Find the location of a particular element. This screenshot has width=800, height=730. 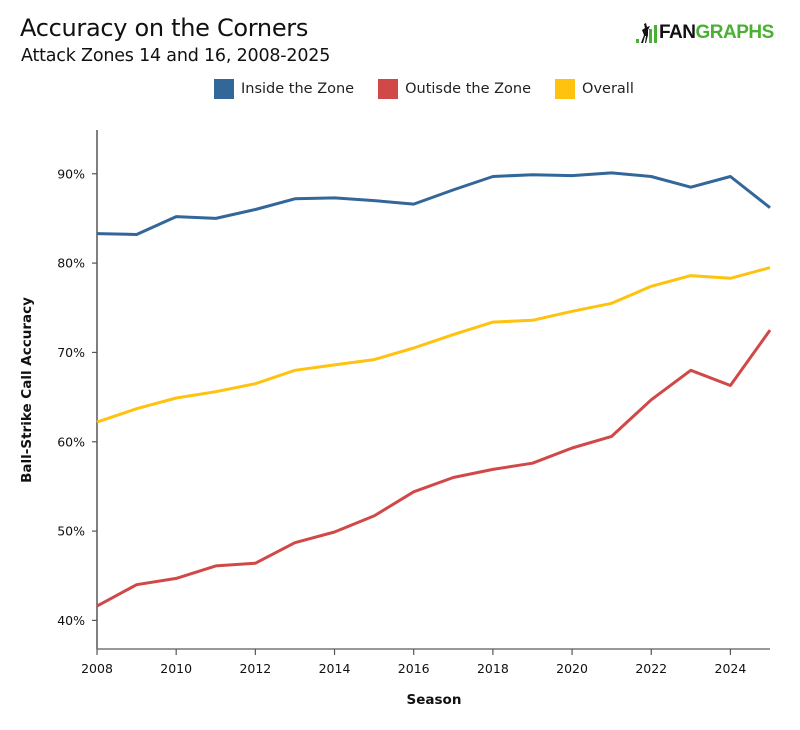

legend-label-overall: Overall is located at coordinates (608, 89).